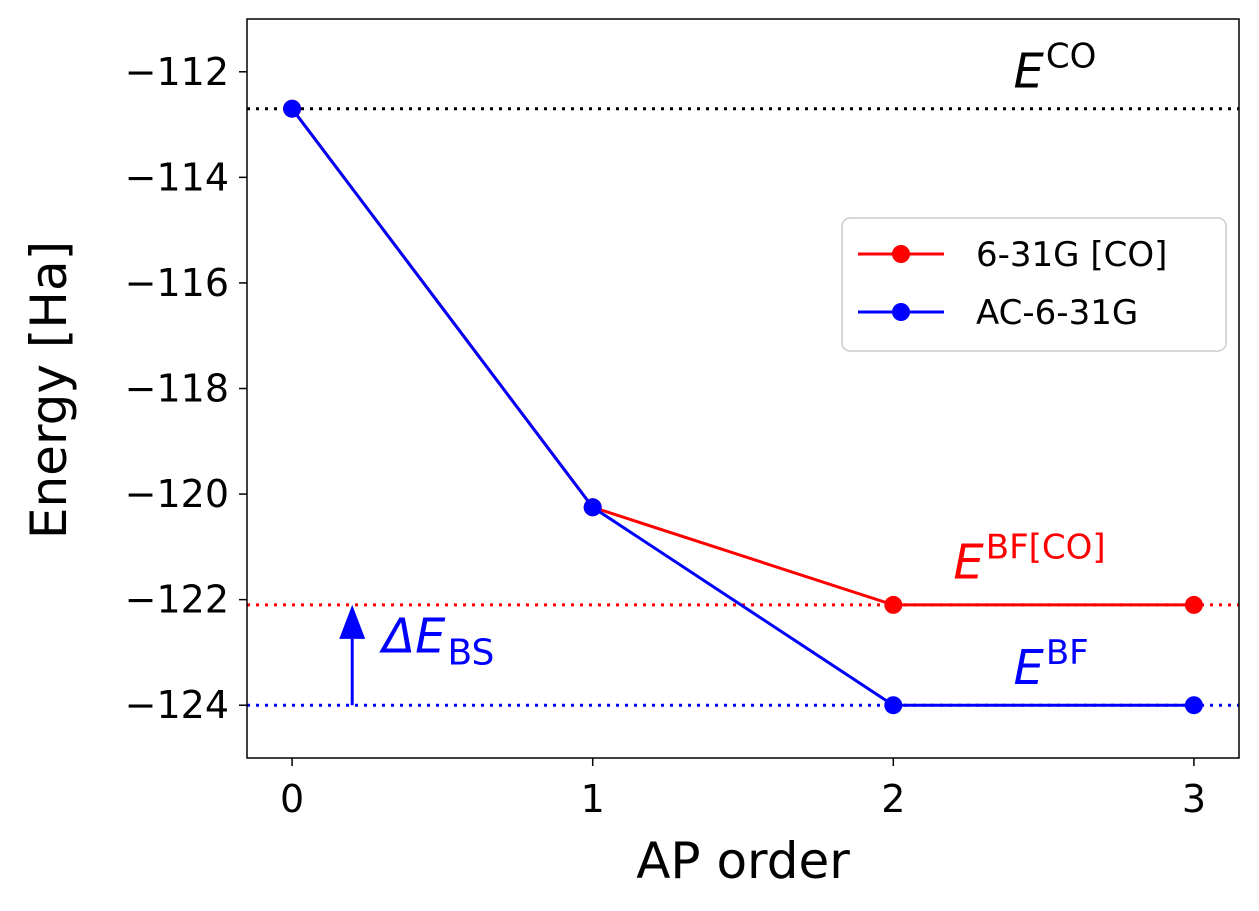 The width and height of the screenshot is (1259, 911). Describe the element at coordinates (177, 177) in the screenshot. I see `y-tick-label-5: −114` at that location.